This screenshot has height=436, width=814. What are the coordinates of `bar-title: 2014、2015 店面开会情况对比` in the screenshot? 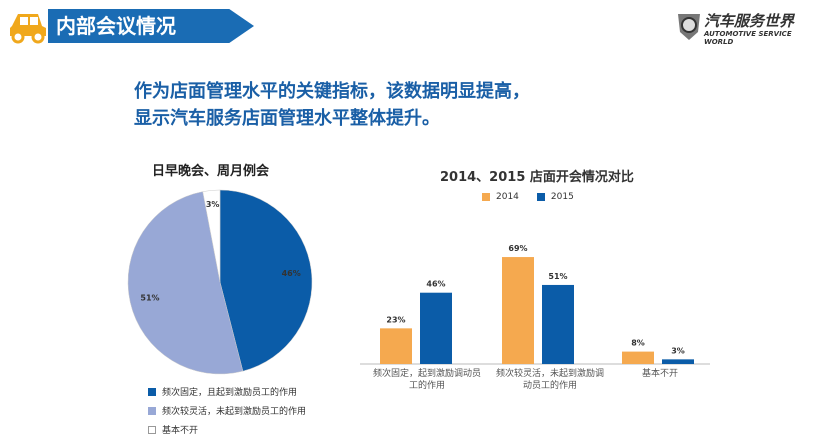 It's located at (537, 177).